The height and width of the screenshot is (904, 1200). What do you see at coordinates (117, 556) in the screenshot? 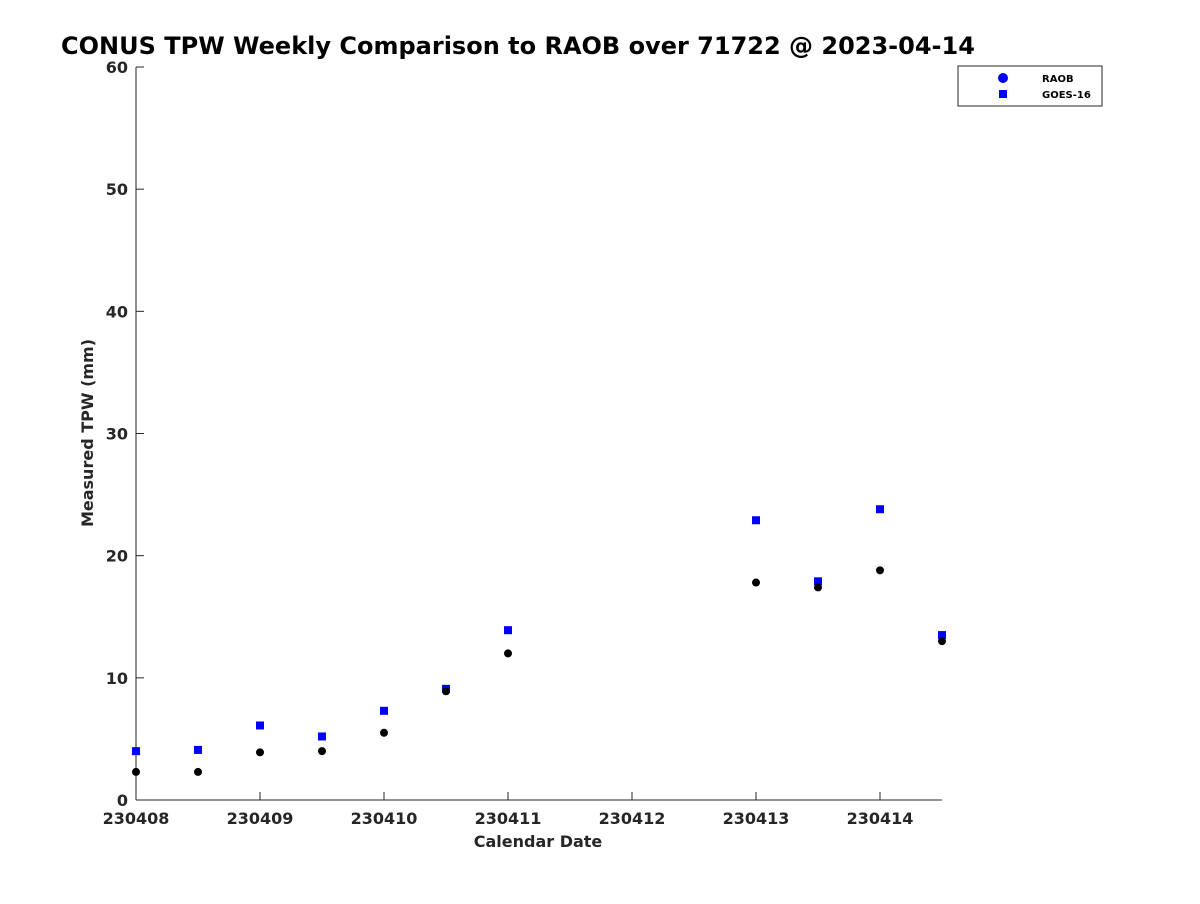
I see `y-tick-label: 20` at bounding box center [117, 556].